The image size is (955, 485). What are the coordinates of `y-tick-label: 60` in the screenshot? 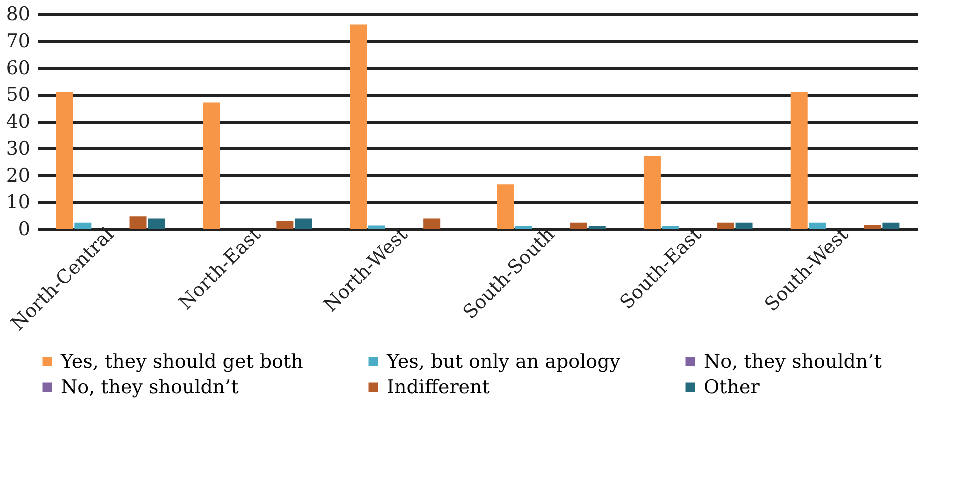 It's located at (18, 68).